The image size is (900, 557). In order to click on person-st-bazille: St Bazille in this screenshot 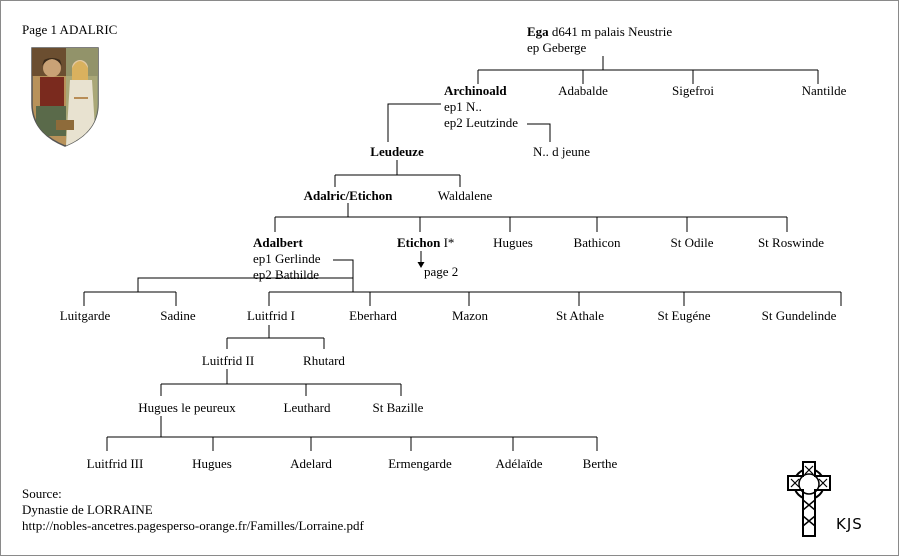, I will do `click(398, 407)`.